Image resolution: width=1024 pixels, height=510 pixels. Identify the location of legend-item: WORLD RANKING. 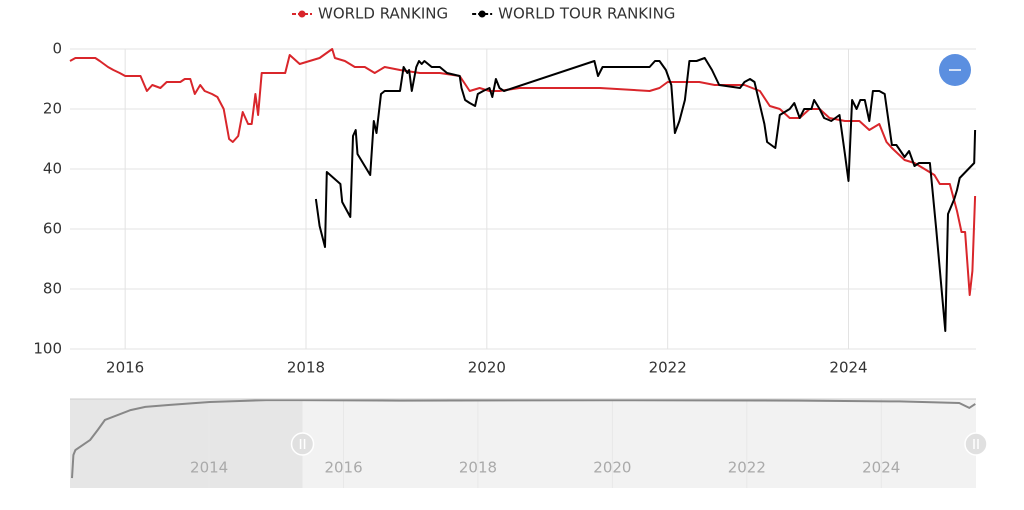
(370, 14).